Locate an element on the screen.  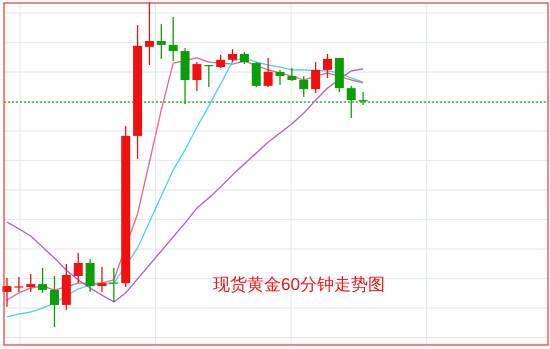
text: 现货黄金60分钟走势图 is located at coordinates (299, 284).